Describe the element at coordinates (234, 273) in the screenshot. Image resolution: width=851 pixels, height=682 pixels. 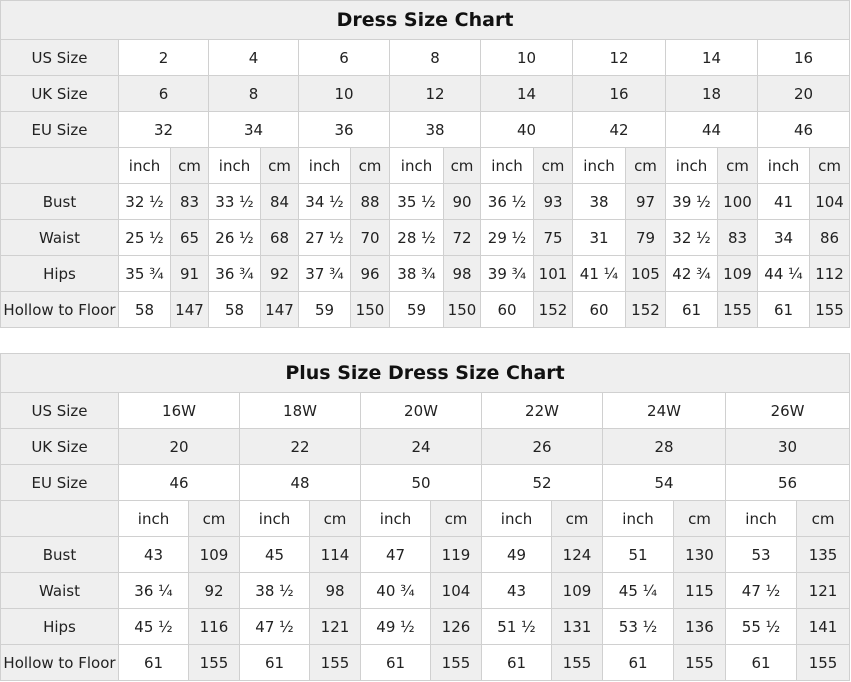
I see `inch-value: 36 ¾` at that location.